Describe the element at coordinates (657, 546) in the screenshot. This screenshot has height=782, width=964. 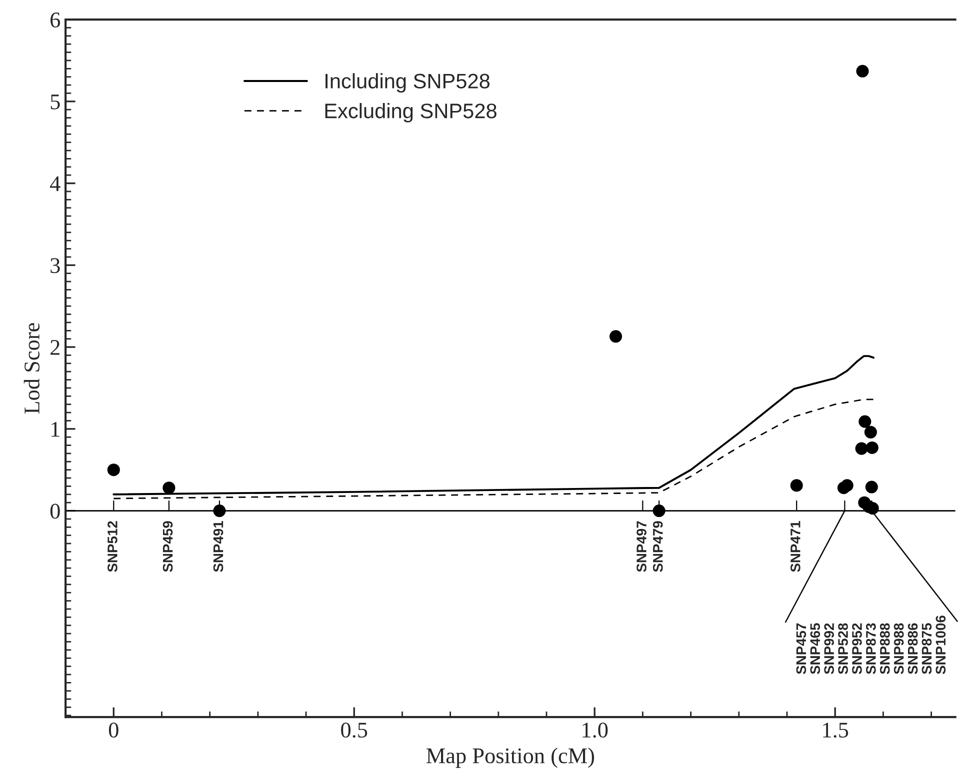
I see `annotation: SNP479` at that location.